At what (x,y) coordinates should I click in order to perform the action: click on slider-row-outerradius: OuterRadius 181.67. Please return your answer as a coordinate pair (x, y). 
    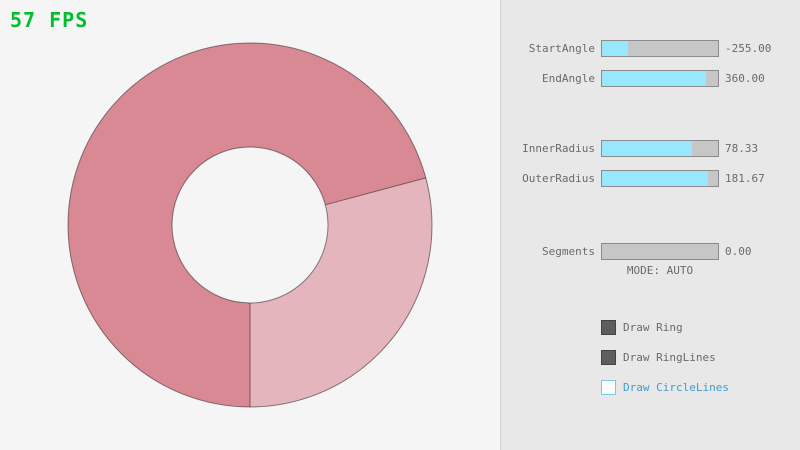
    Looking at the image, I should click on (650, 178).